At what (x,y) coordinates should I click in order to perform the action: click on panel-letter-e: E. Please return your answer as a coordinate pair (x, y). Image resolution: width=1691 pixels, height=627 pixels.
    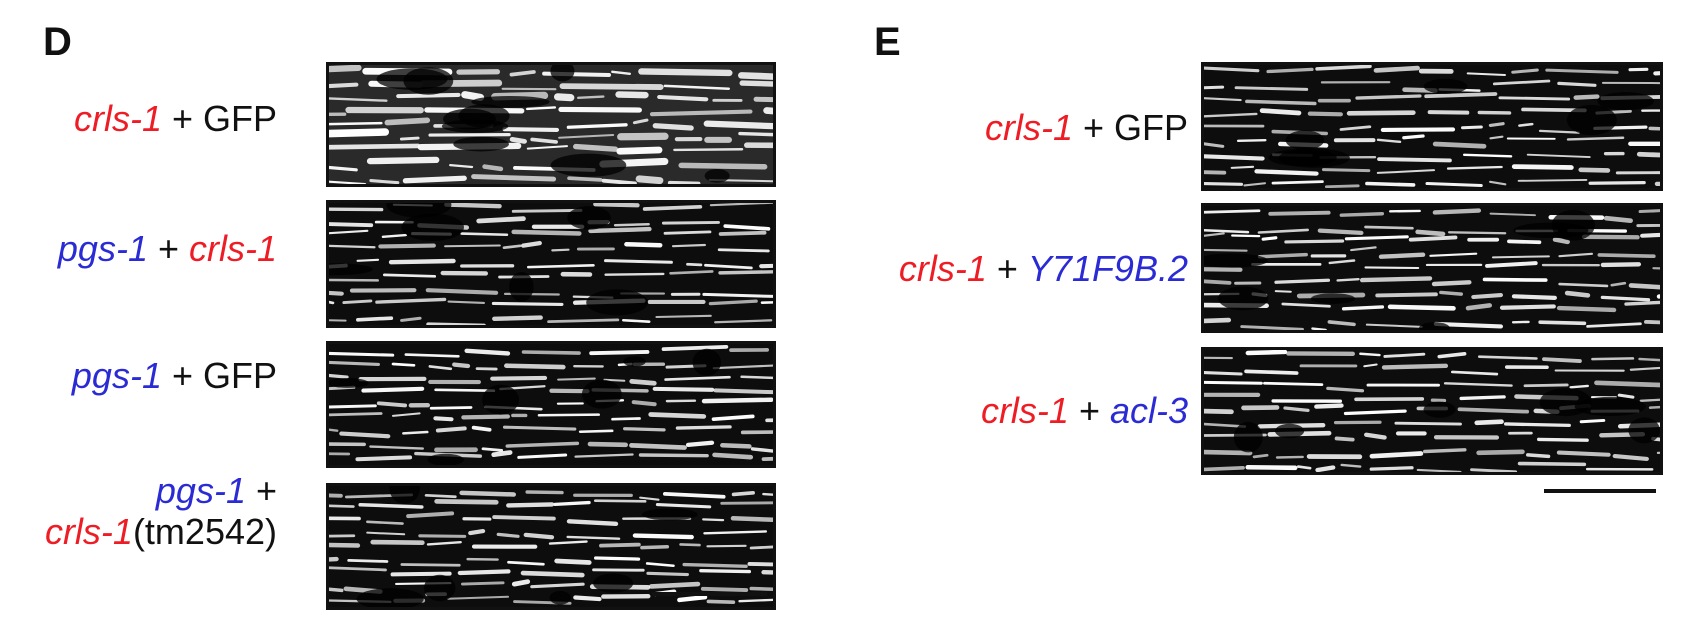
    Looking at the image, I should click on (887, 42).